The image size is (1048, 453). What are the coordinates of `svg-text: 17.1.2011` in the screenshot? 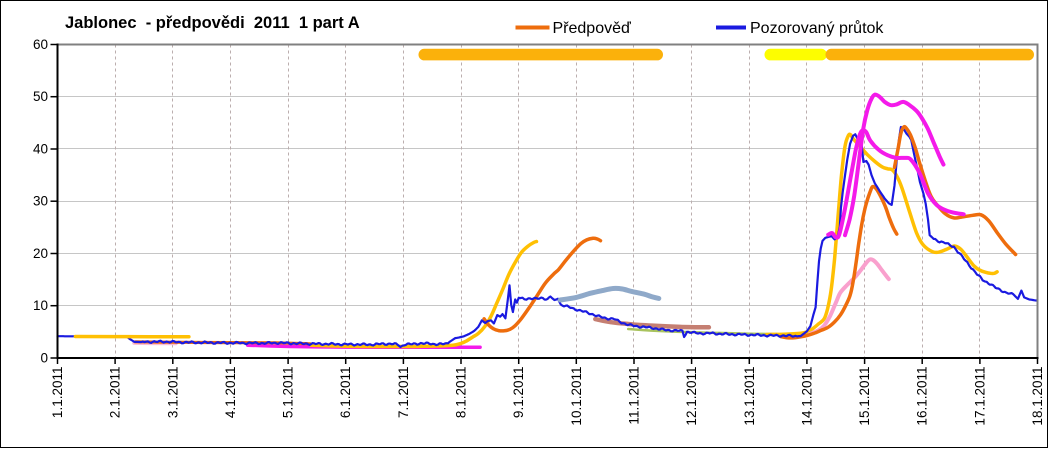 It's located at (979, 396).